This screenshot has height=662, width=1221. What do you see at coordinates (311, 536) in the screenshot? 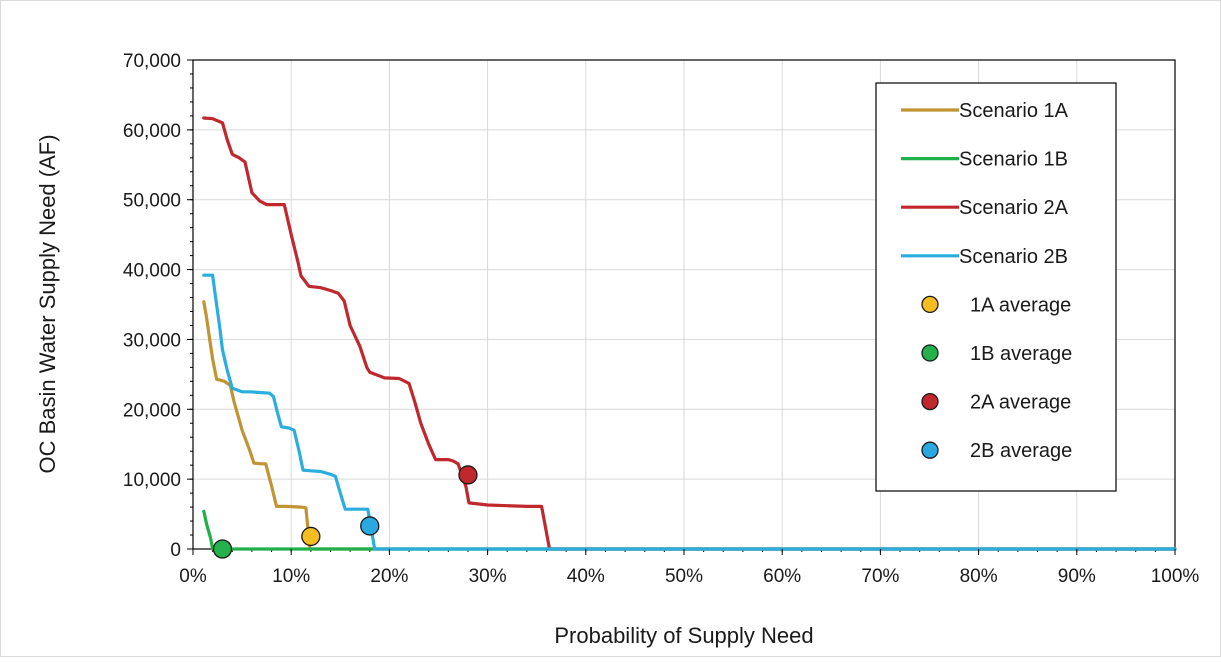
I see `marker-1a-average` at bounding box center [311, 536].